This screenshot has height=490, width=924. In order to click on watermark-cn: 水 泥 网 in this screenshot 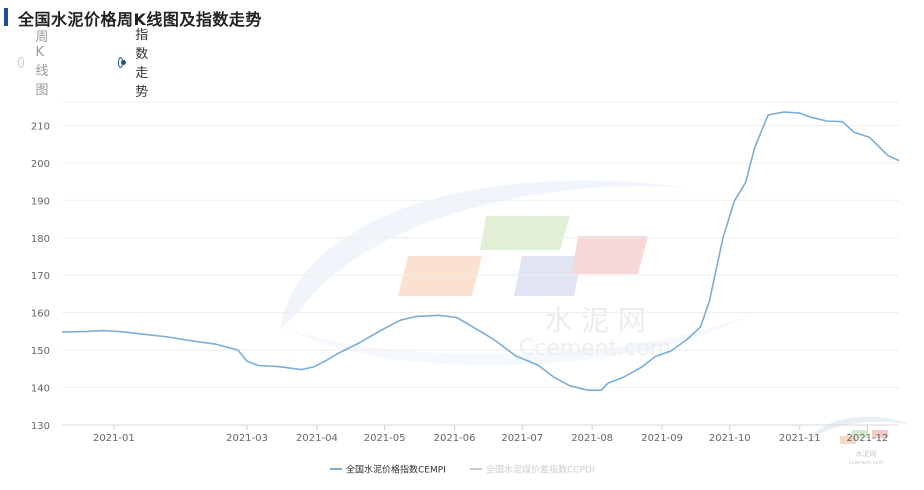, I will do `click(595, 320)`.